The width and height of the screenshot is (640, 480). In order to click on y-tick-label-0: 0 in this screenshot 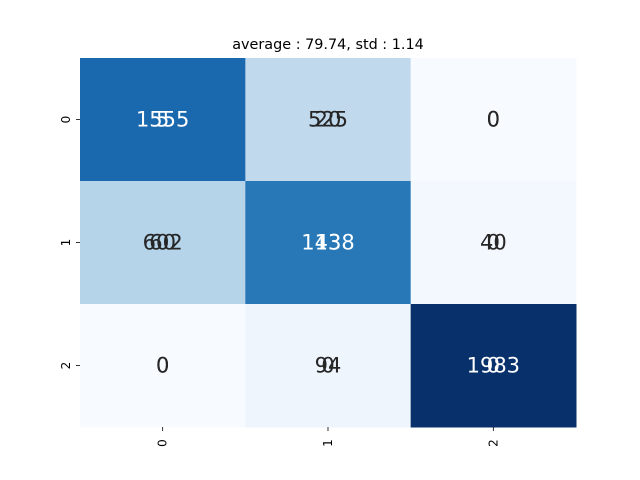, I will do `click(66, 120)`.